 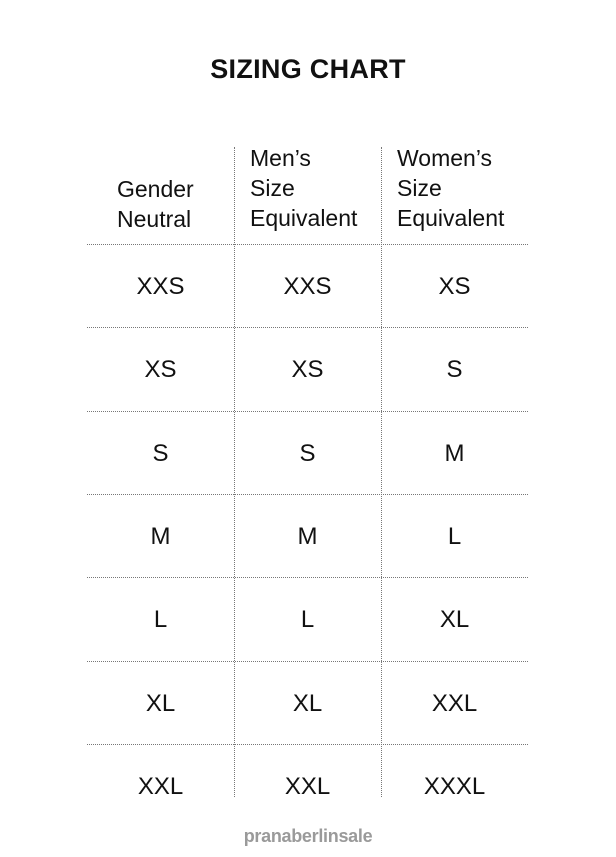 What do you see at coordinates (303, 188) in the screenshot?
I see `header-mens-size: Men’s Size Equivalent` at bounding box center [303, 188].